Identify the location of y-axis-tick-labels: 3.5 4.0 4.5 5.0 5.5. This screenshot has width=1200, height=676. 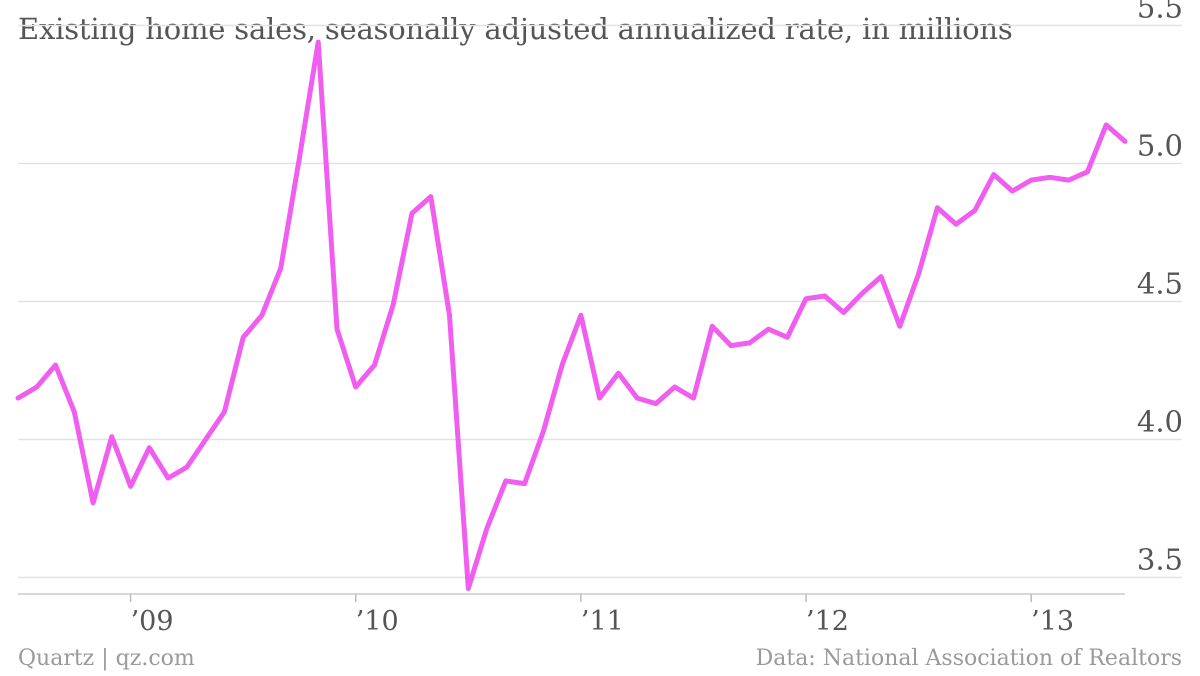
(1160, 288).